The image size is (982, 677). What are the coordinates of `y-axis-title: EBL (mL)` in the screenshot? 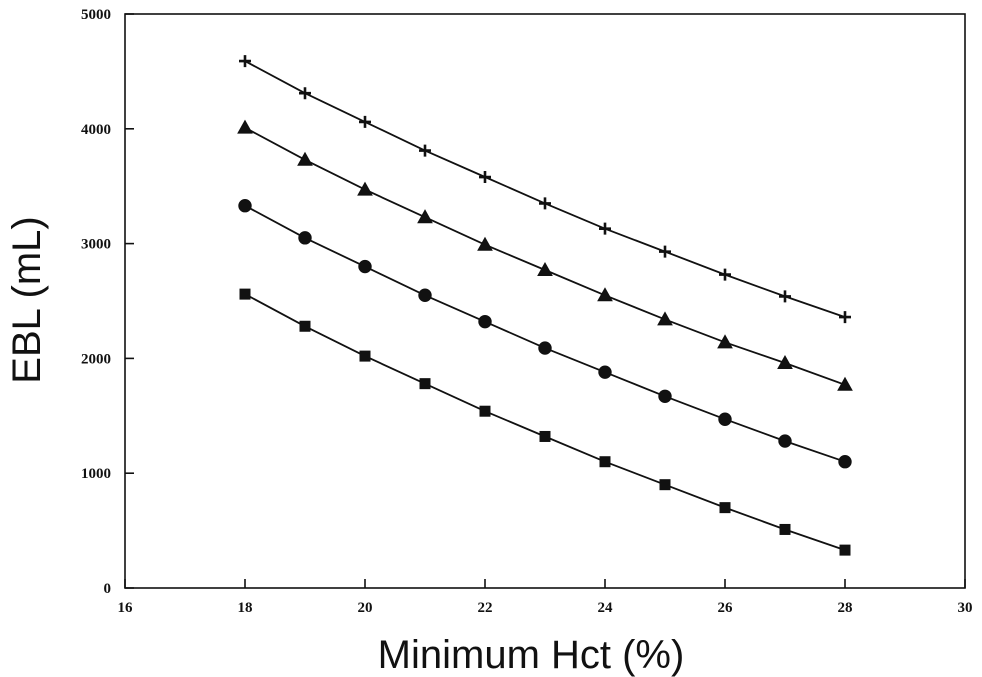 It's located at (27, 299).